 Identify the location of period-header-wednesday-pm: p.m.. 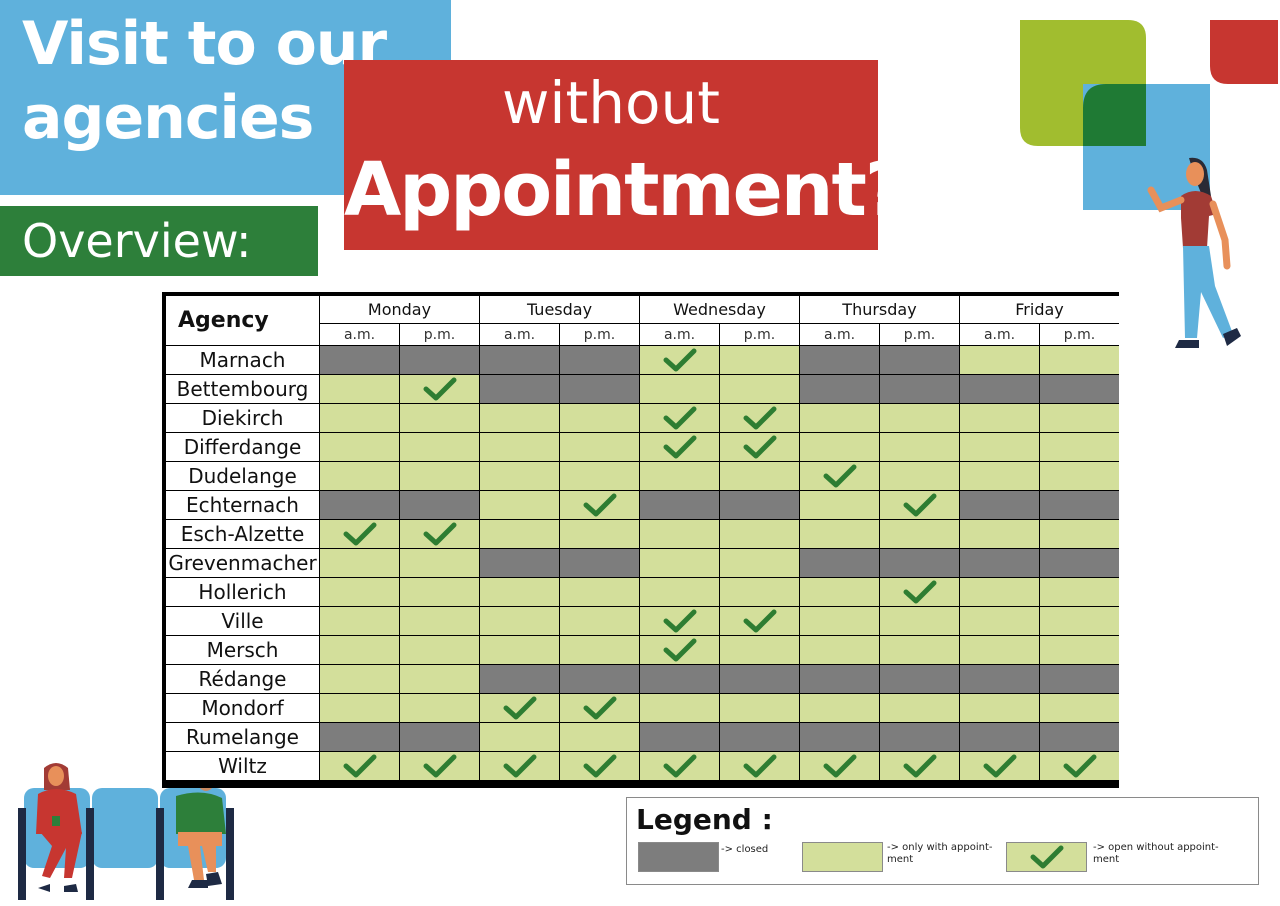
(759, 334).